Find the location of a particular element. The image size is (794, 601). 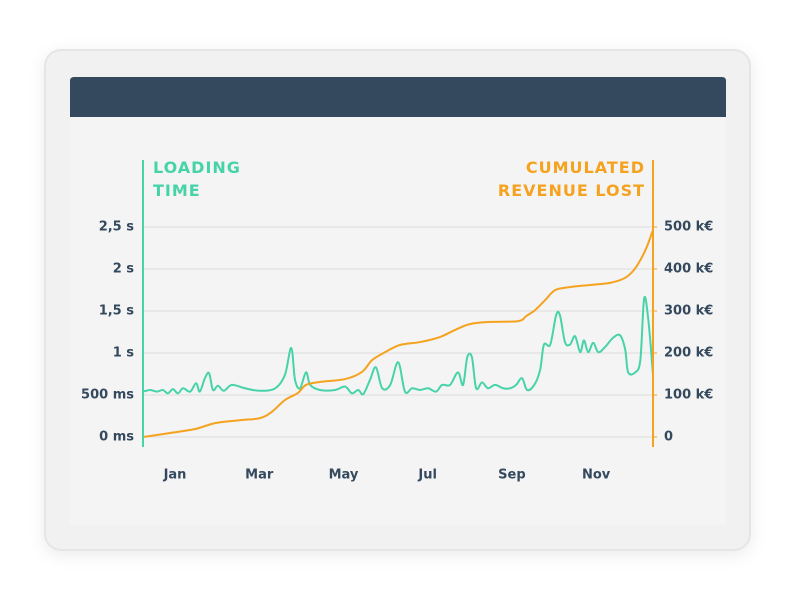

y-axis-title: LOADING TIME is located at coordinates (197, 179).